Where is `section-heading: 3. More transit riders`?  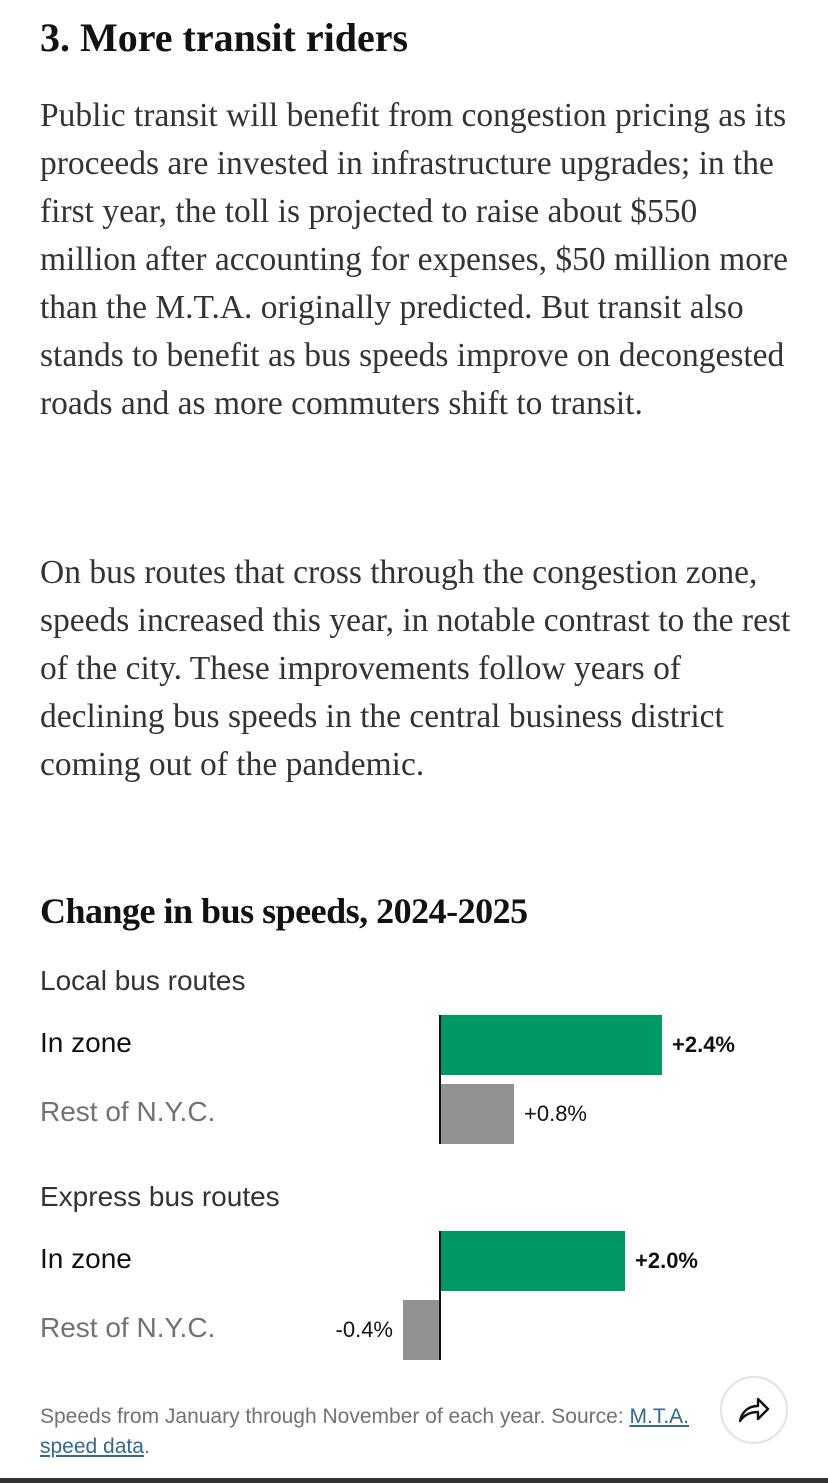 section-heading: 3. More transit riders is located at coordinates (224, 37).